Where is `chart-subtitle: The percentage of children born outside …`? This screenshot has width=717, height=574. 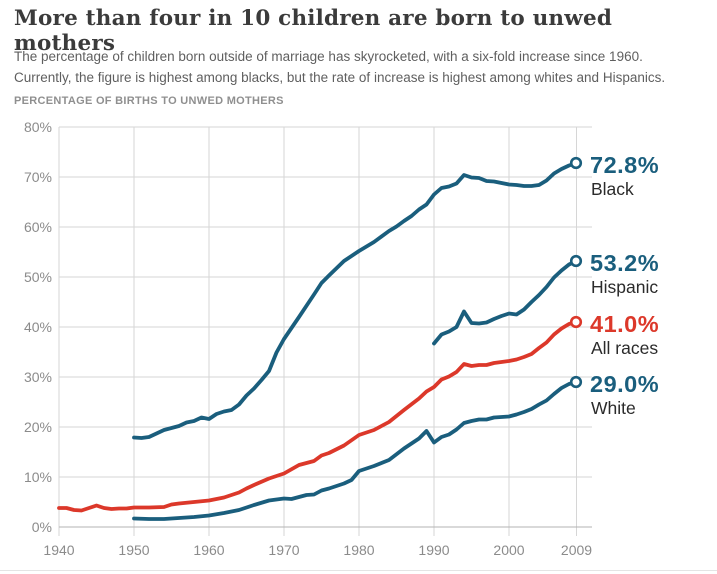
chart-subtitle: The percentage of children born outside … is located at coordinates (354, 67).